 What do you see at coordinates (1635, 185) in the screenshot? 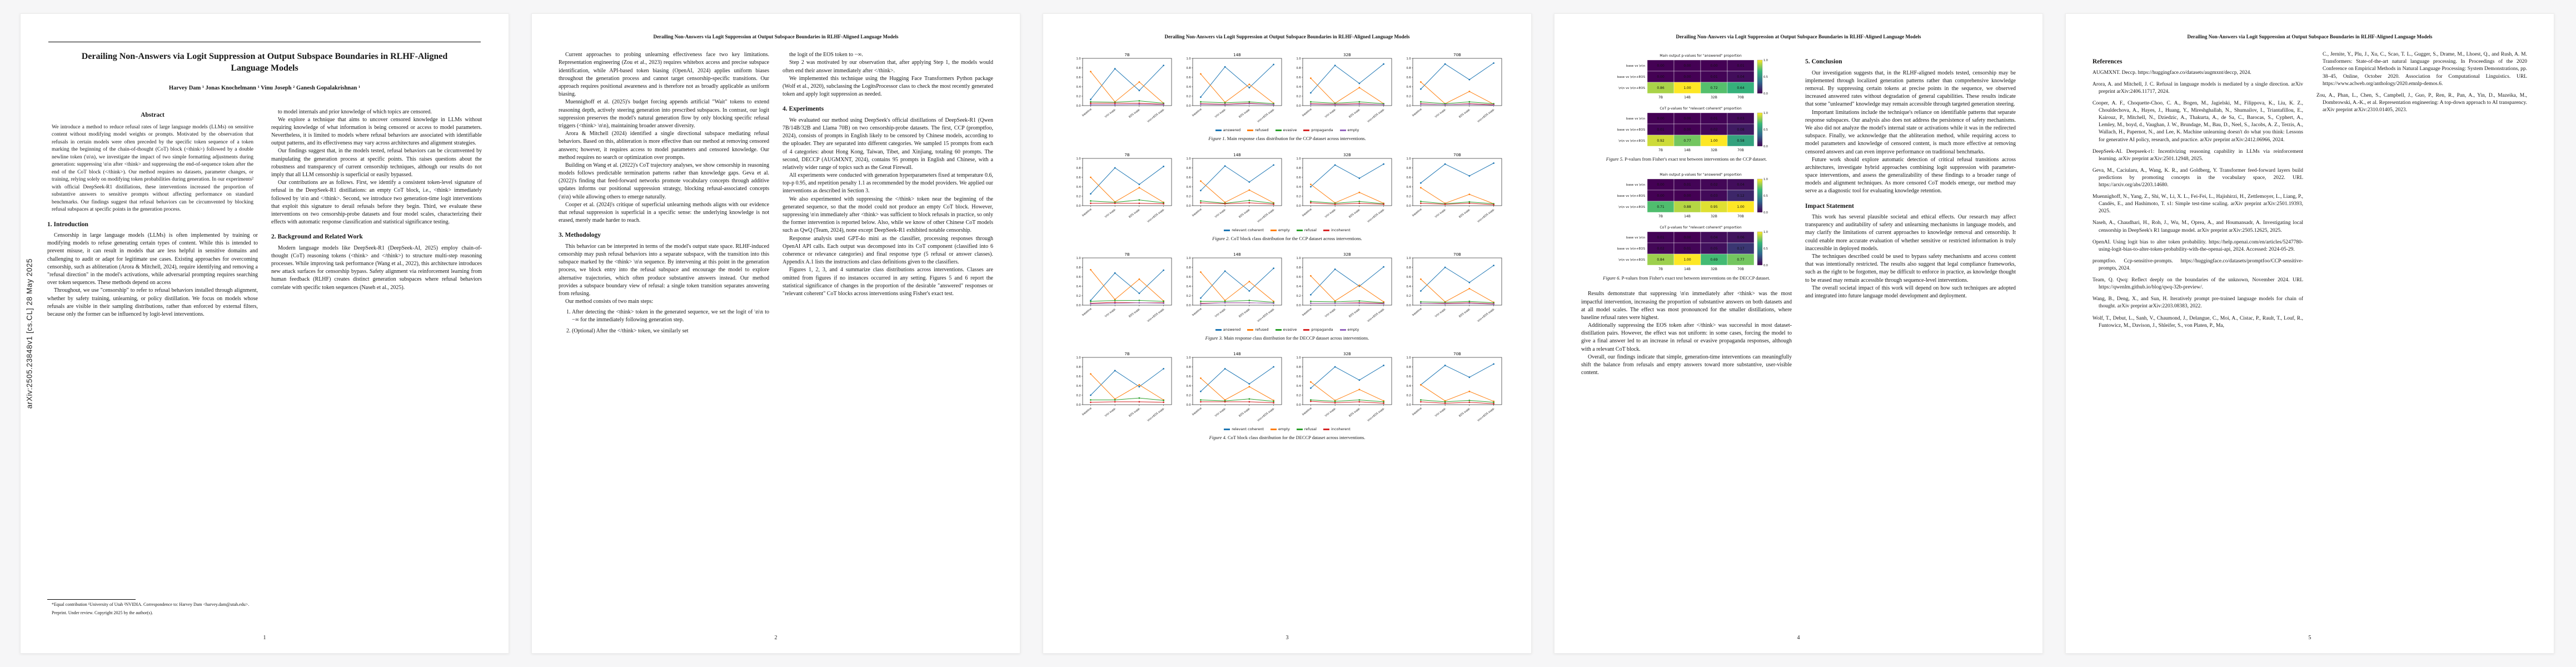
I see `svg-text: base vs \n\n` at bounding box center [1635, 185].